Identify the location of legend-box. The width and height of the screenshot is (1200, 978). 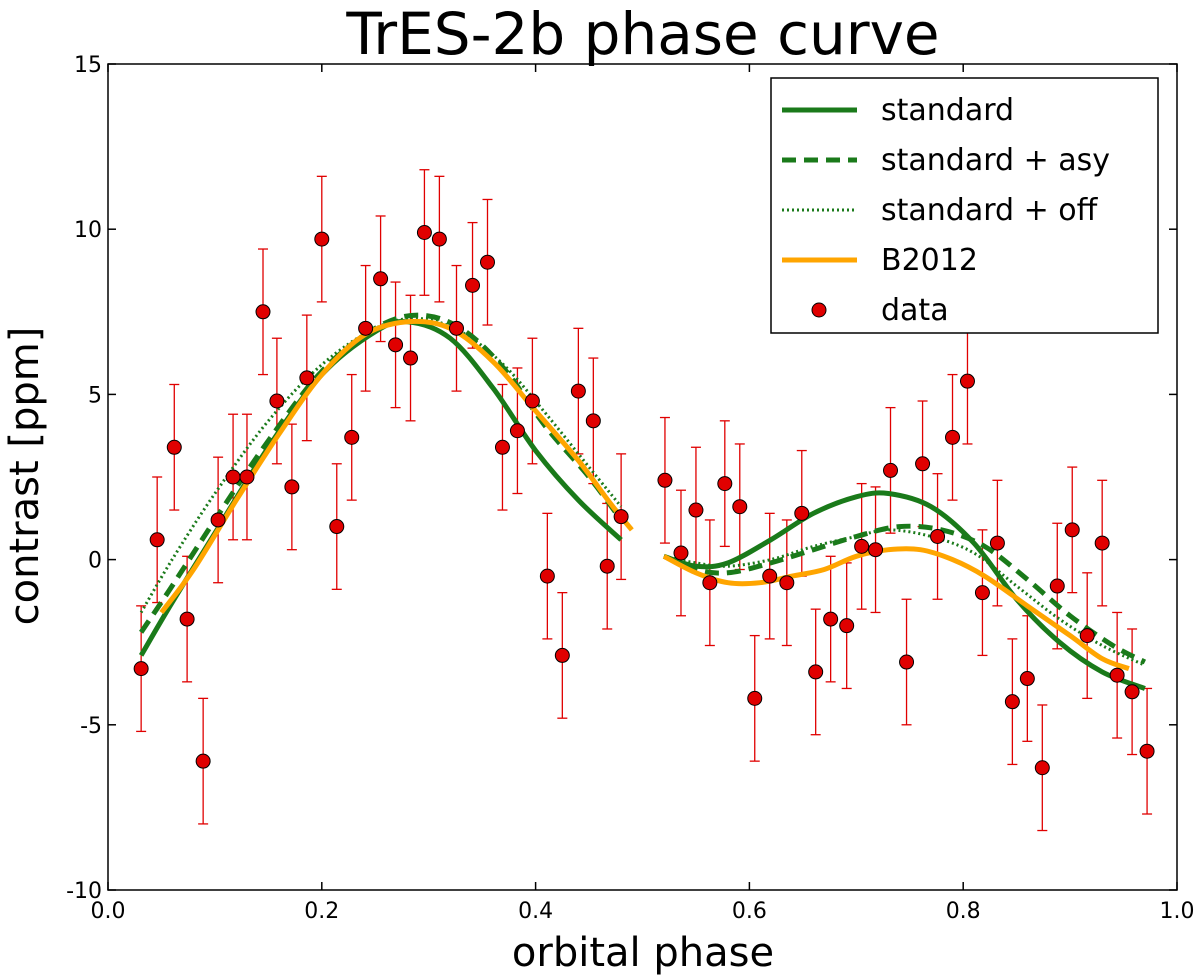
(964, 205).